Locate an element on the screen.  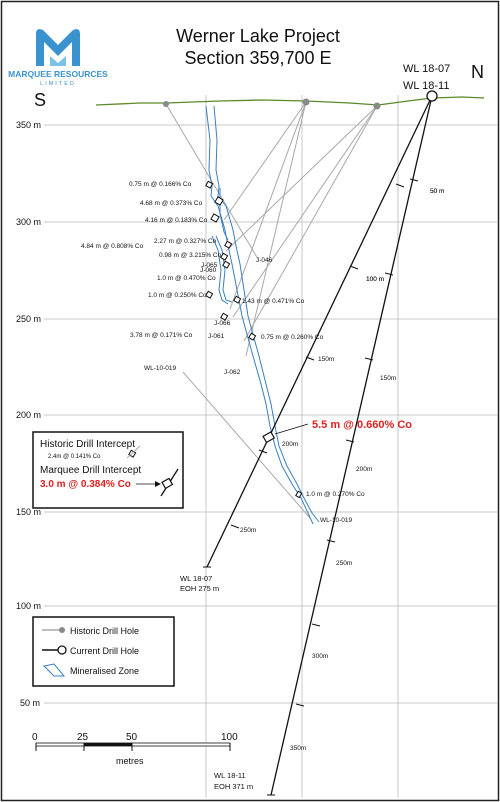
legend-historic-example: 2.4m @ 0.141% Co is located at coordinates (74, 457).